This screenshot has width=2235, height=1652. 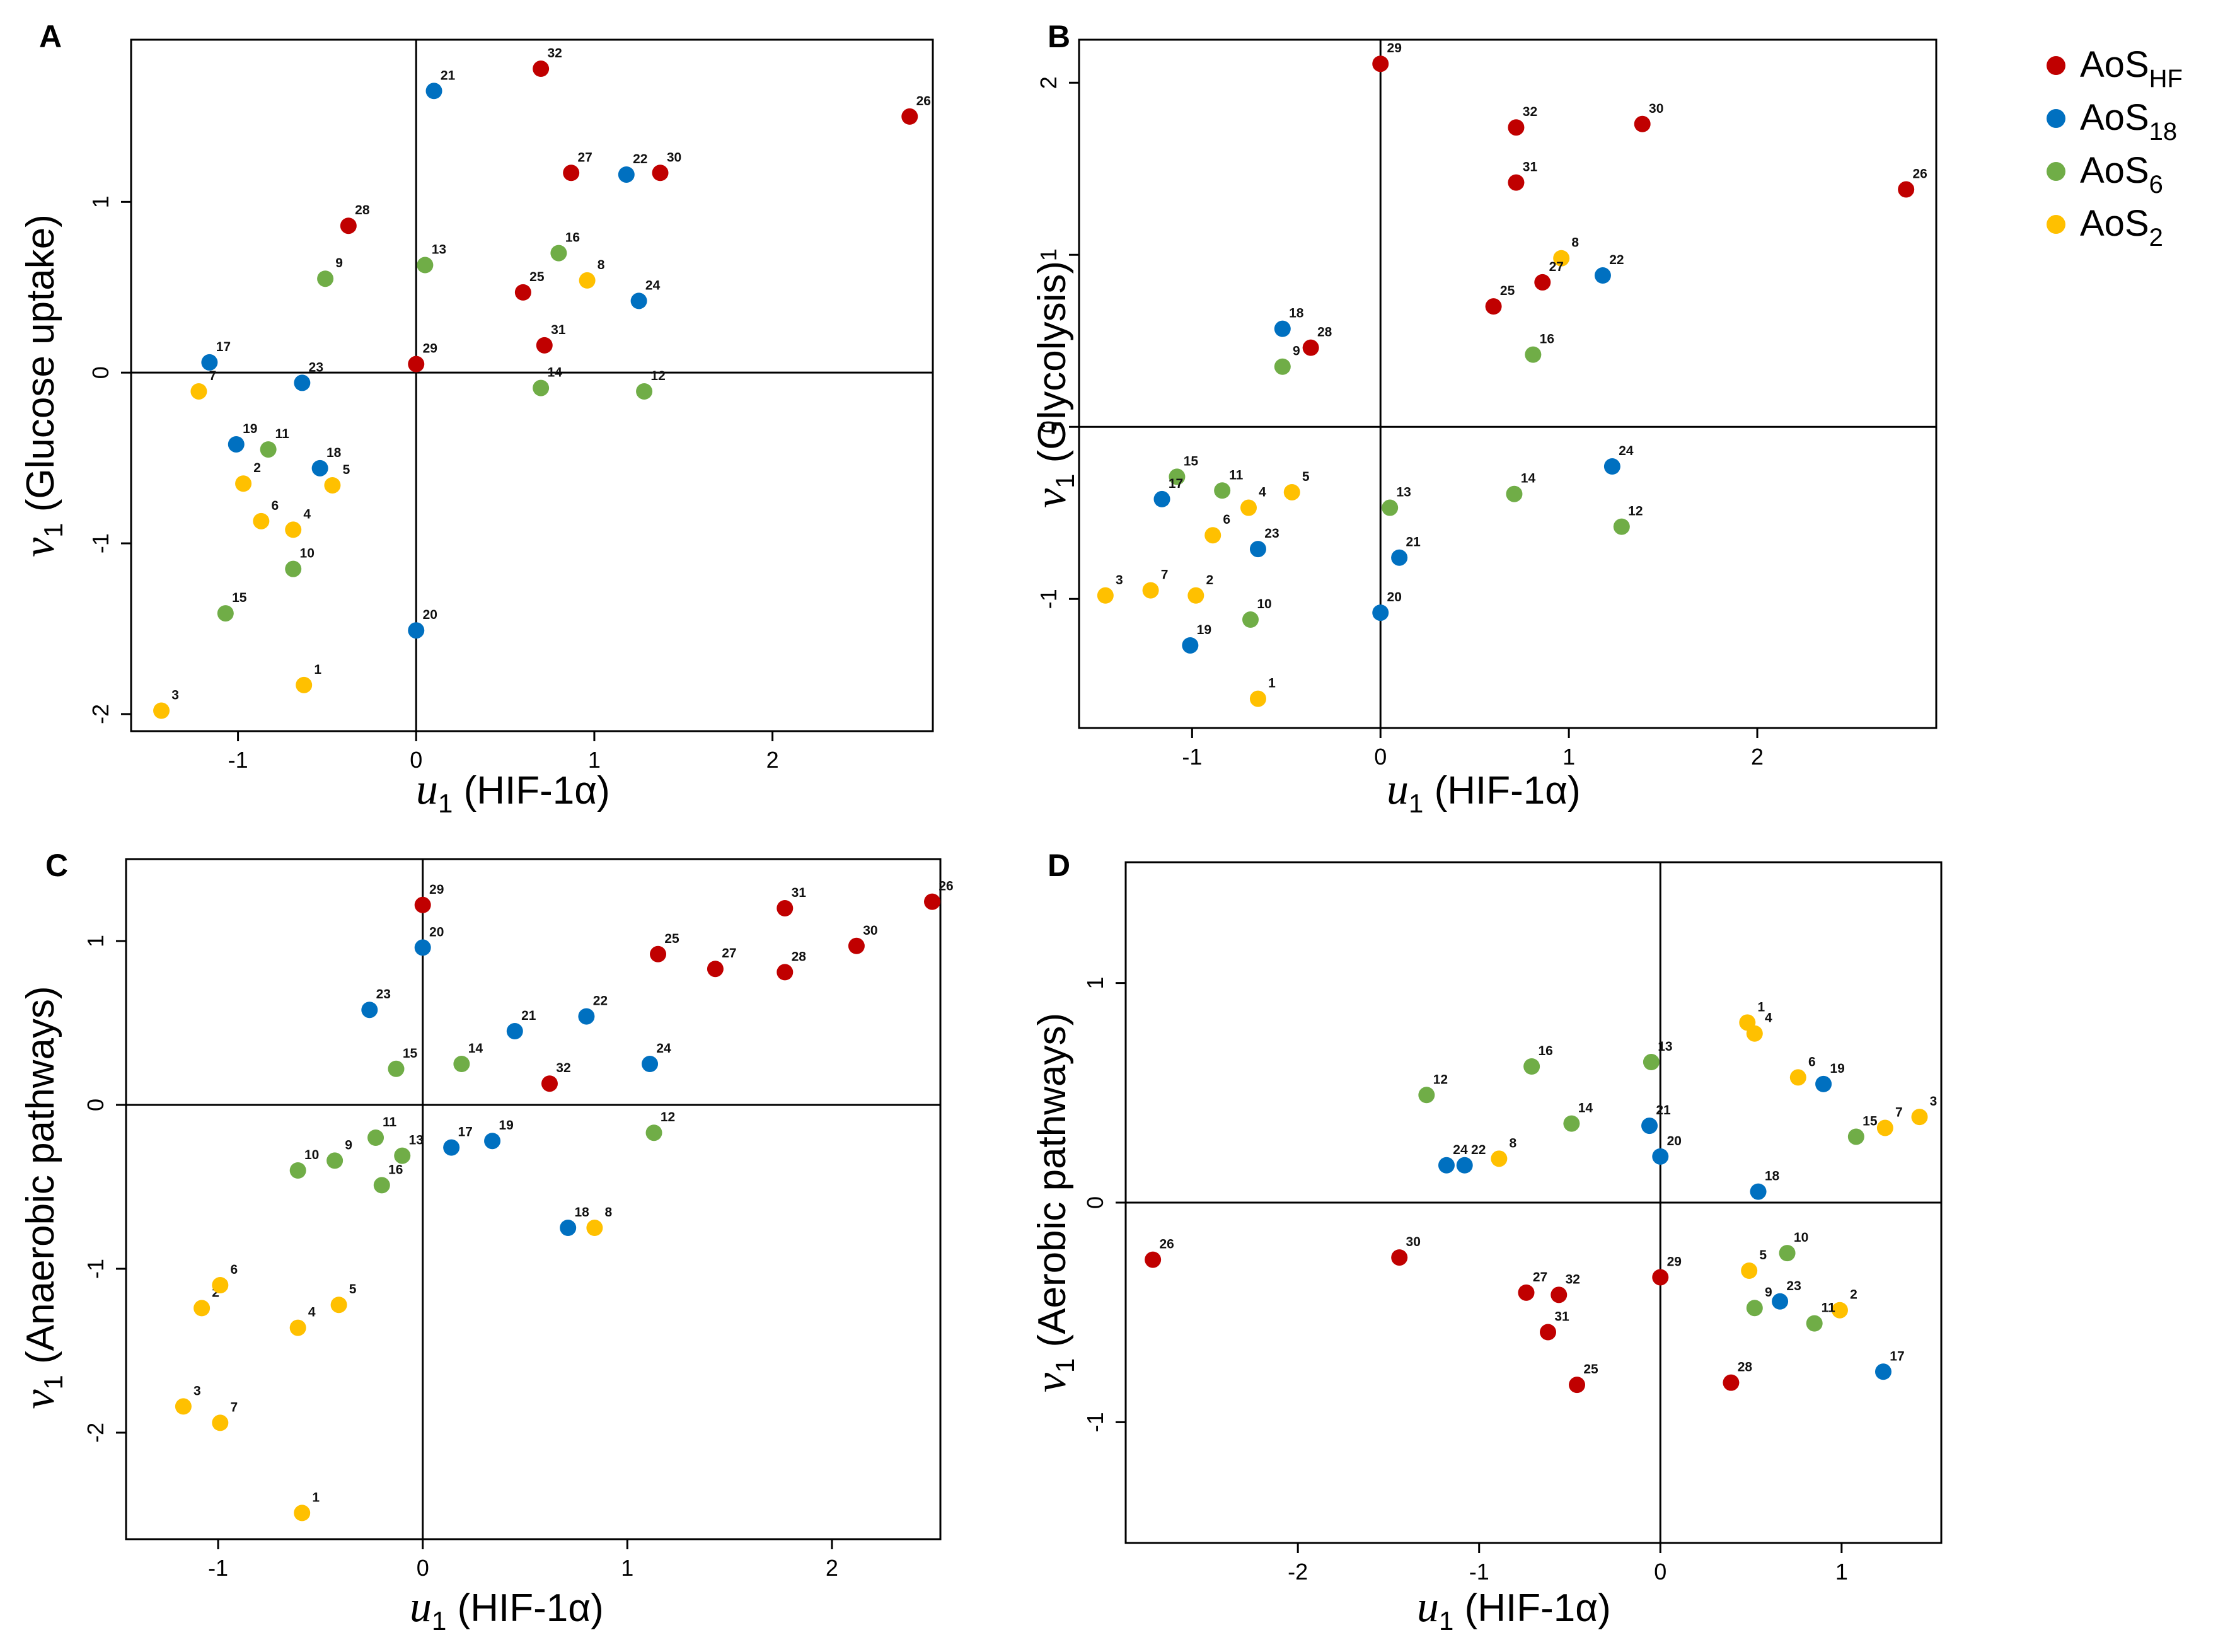 I want to click on data-point-label: 26, so click(x=923, y=101).